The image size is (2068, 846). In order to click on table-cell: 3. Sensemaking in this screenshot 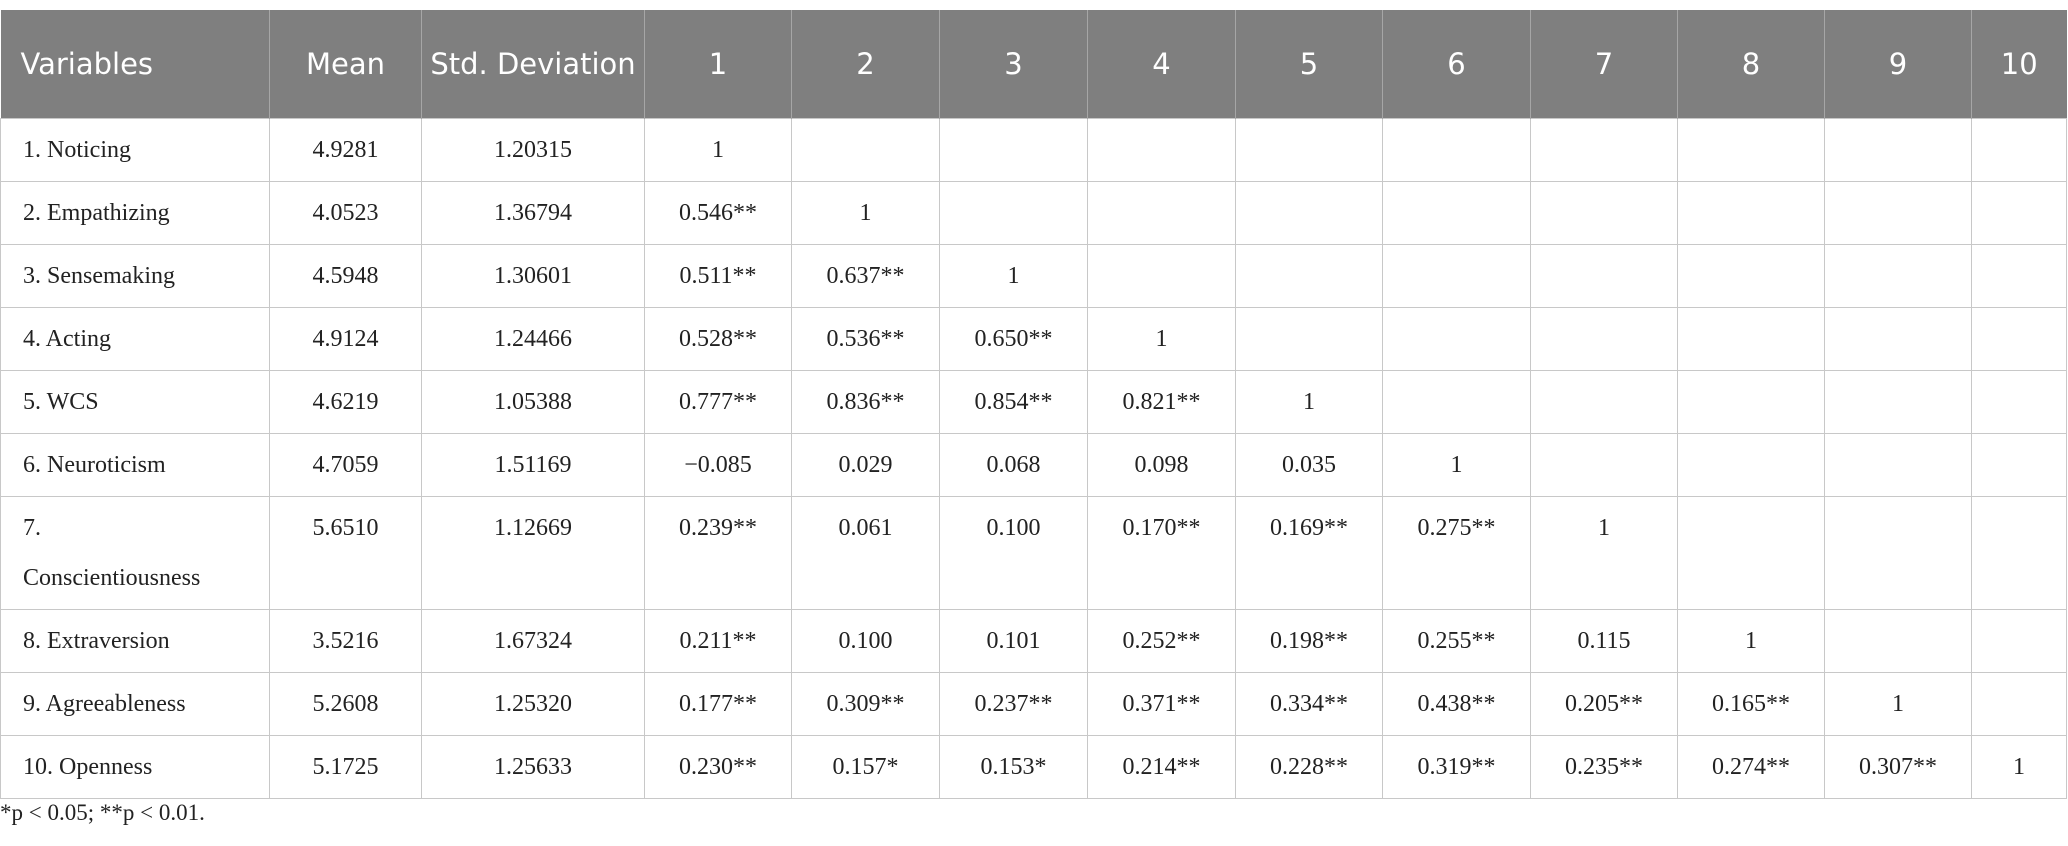, I will do `click(135, 276)`.